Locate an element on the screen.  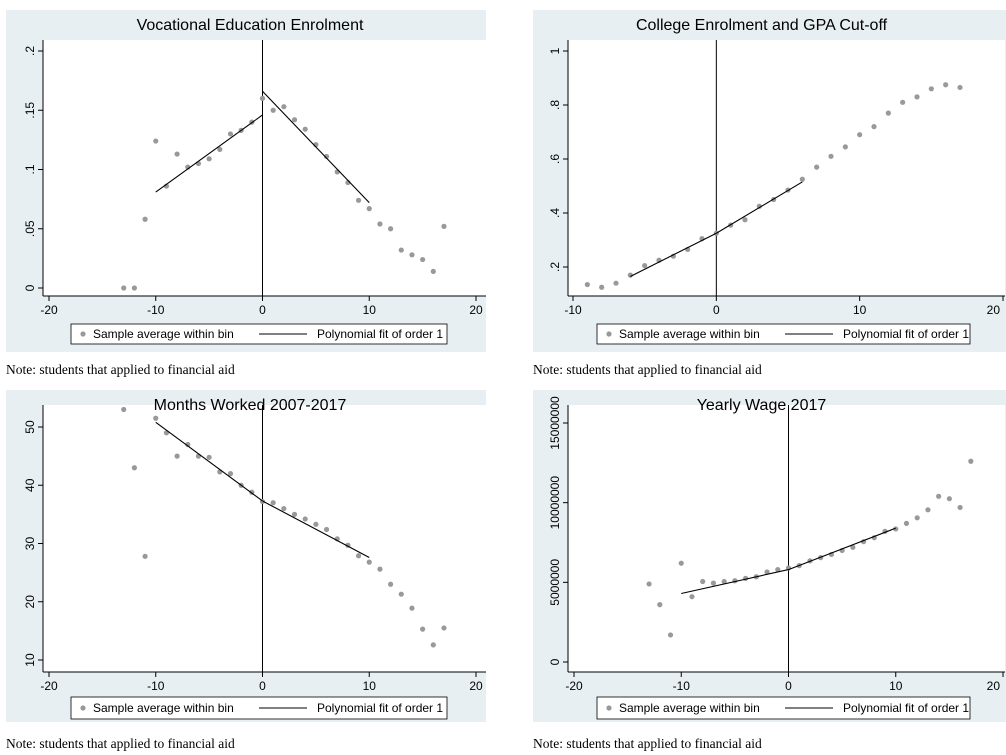
y-tick-label: .15 is located at coordinates (30, 110).